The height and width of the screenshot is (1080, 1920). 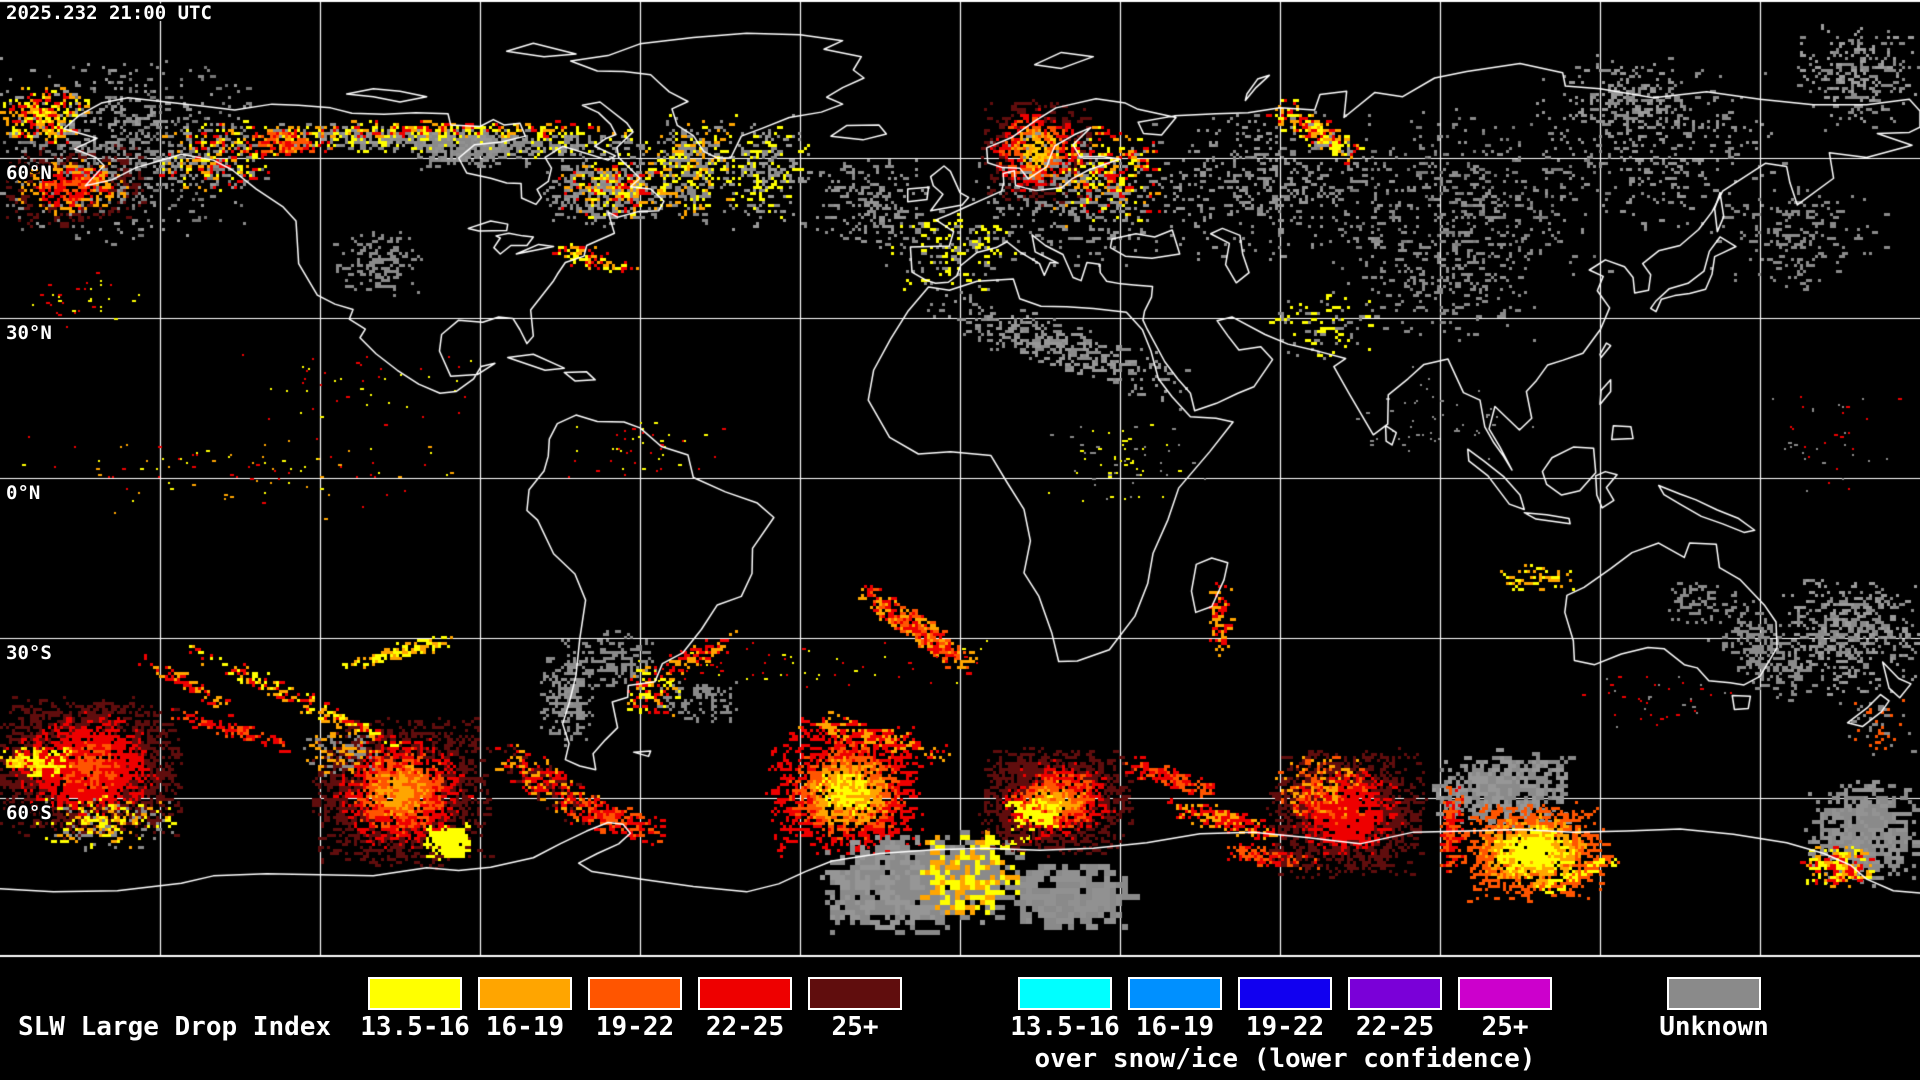 I want to click on legend-air-label-3: 22-25, so click(x=745, y=1027).